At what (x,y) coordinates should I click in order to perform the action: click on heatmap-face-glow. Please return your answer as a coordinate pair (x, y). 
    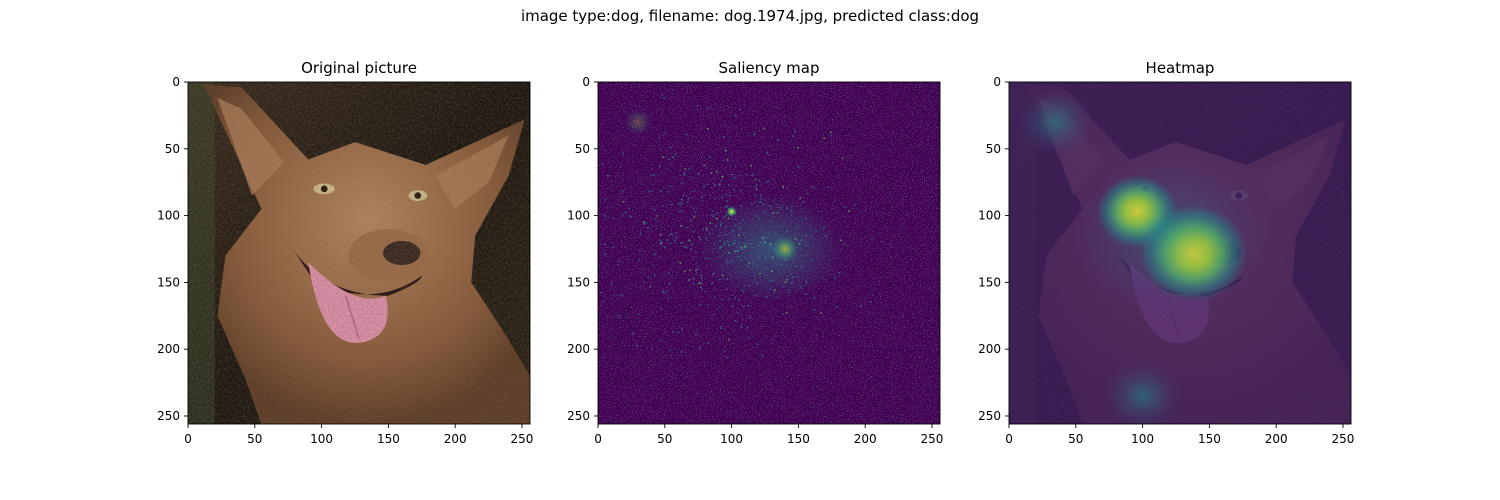
    Looking at the image, I should click on (1169, 235).